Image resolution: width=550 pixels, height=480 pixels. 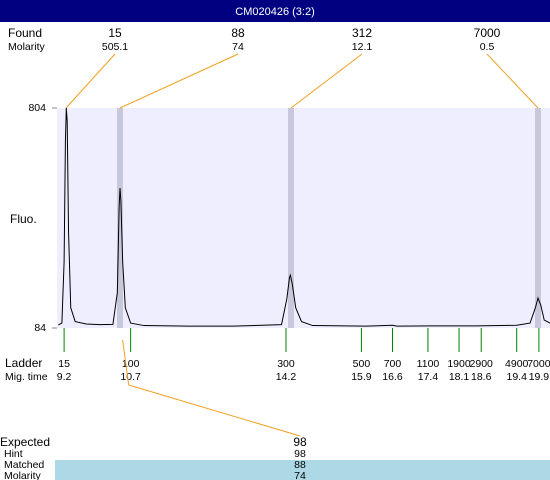 What do you see at coordinates (286, 377) in the screenshot?
I see `ladder-time: 14.2` at bounding box center [286, 377].